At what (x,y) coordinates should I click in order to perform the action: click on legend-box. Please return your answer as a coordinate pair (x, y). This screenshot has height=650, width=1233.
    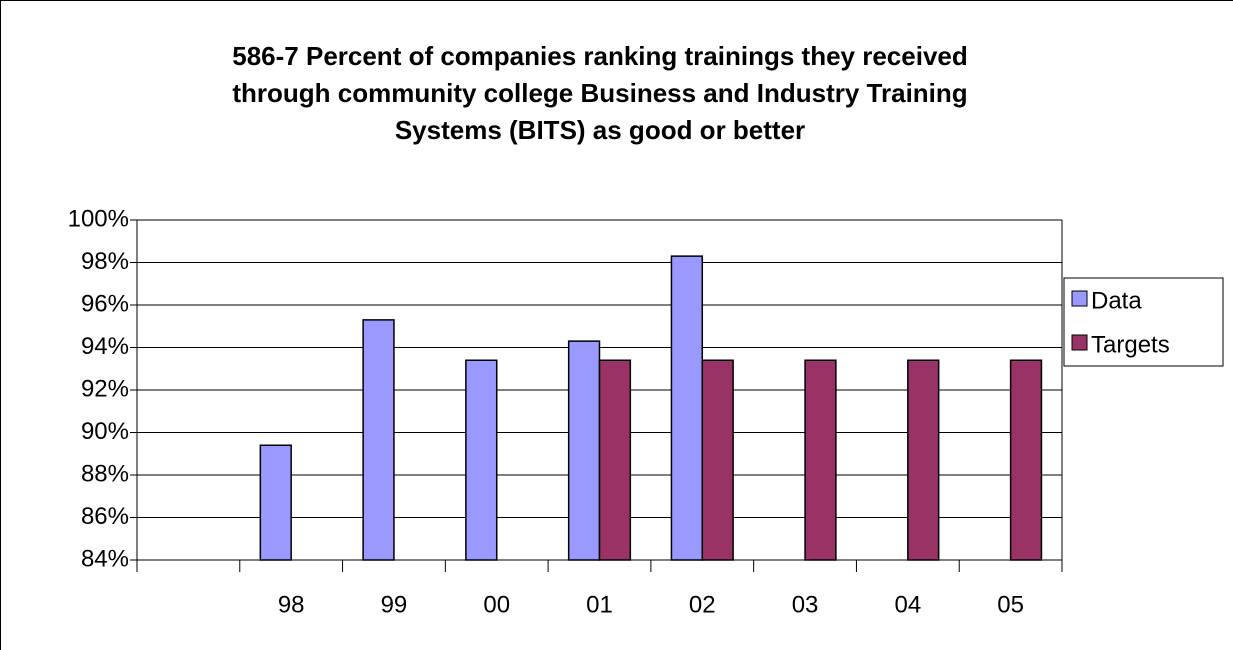
    Looking at the image, I should click on (1143, 322).